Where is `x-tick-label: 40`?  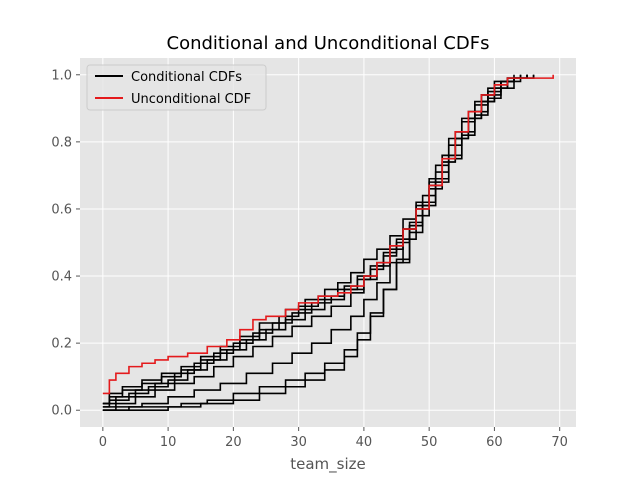
x-tick-label: 40 is located at coordinates (364, 442).